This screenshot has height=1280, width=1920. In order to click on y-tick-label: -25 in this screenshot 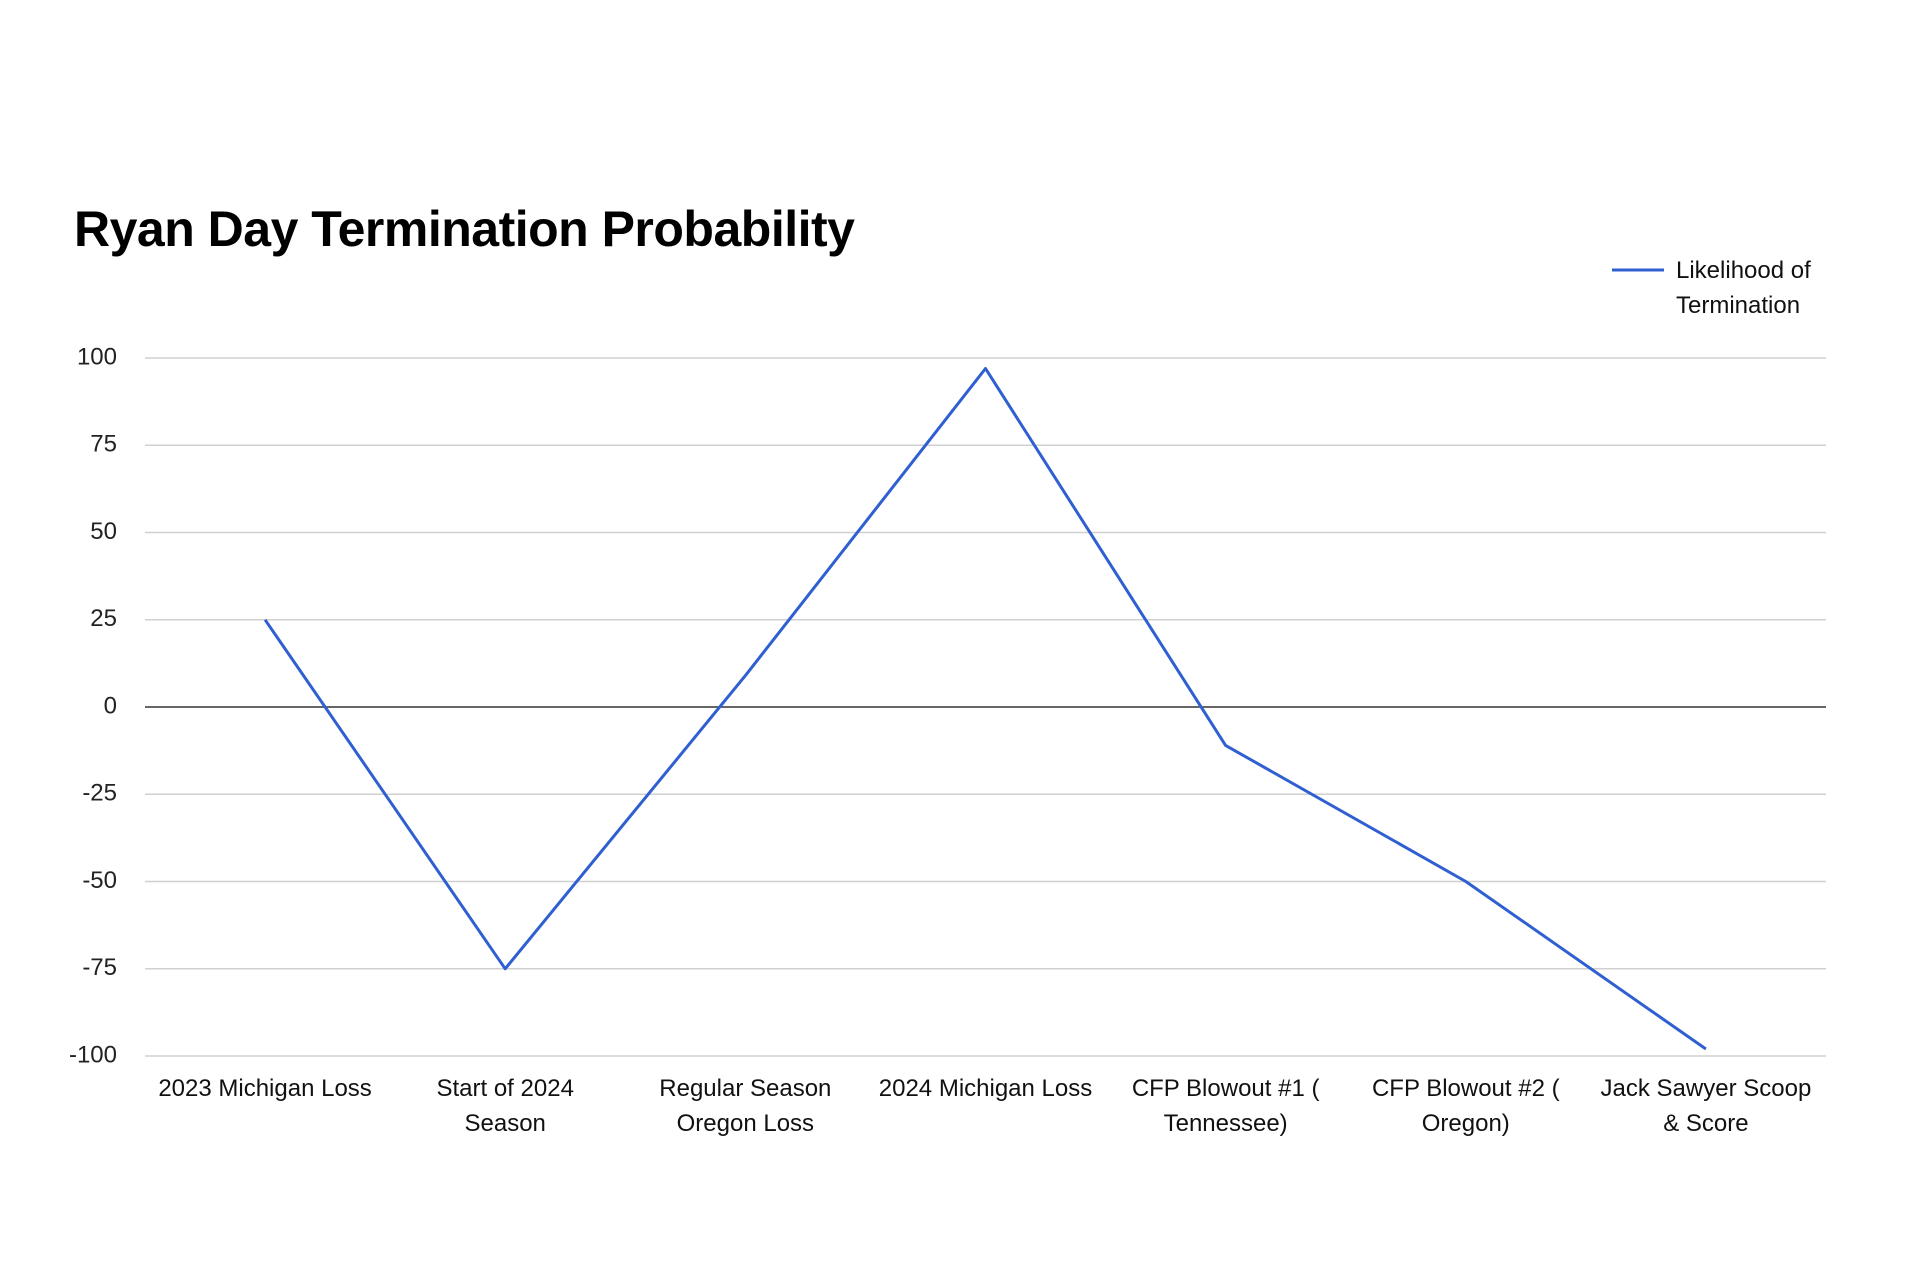, I will do `click(99, 793)`.